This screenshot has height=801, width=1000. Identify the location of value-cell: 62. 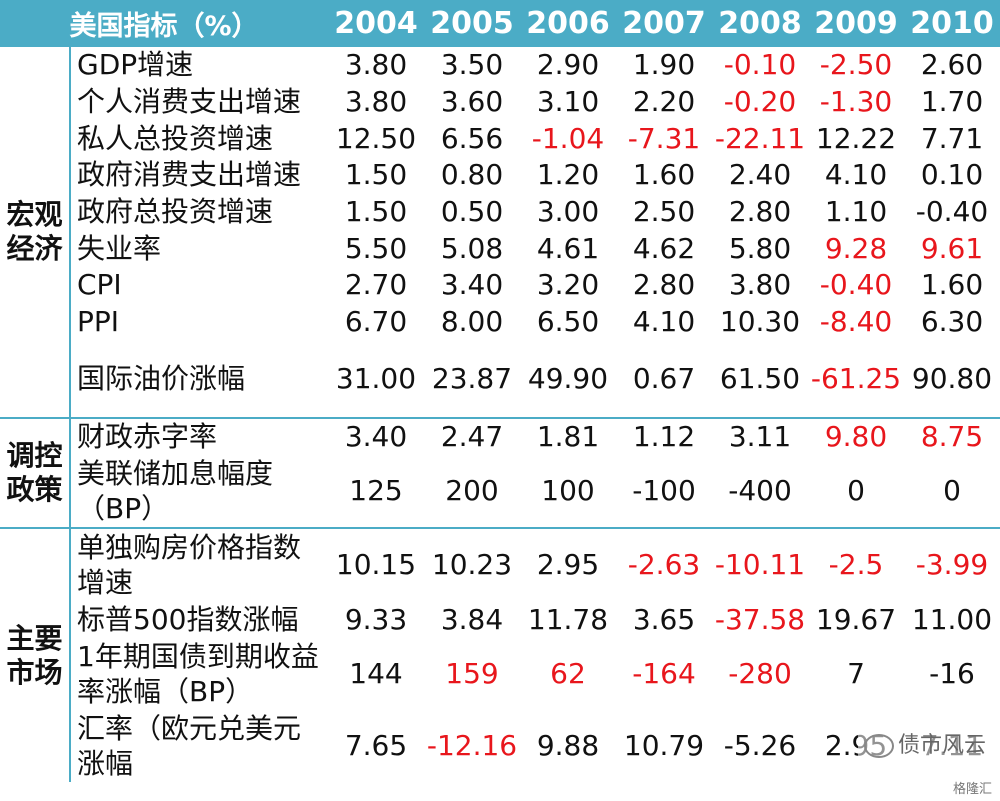
(568, 673).